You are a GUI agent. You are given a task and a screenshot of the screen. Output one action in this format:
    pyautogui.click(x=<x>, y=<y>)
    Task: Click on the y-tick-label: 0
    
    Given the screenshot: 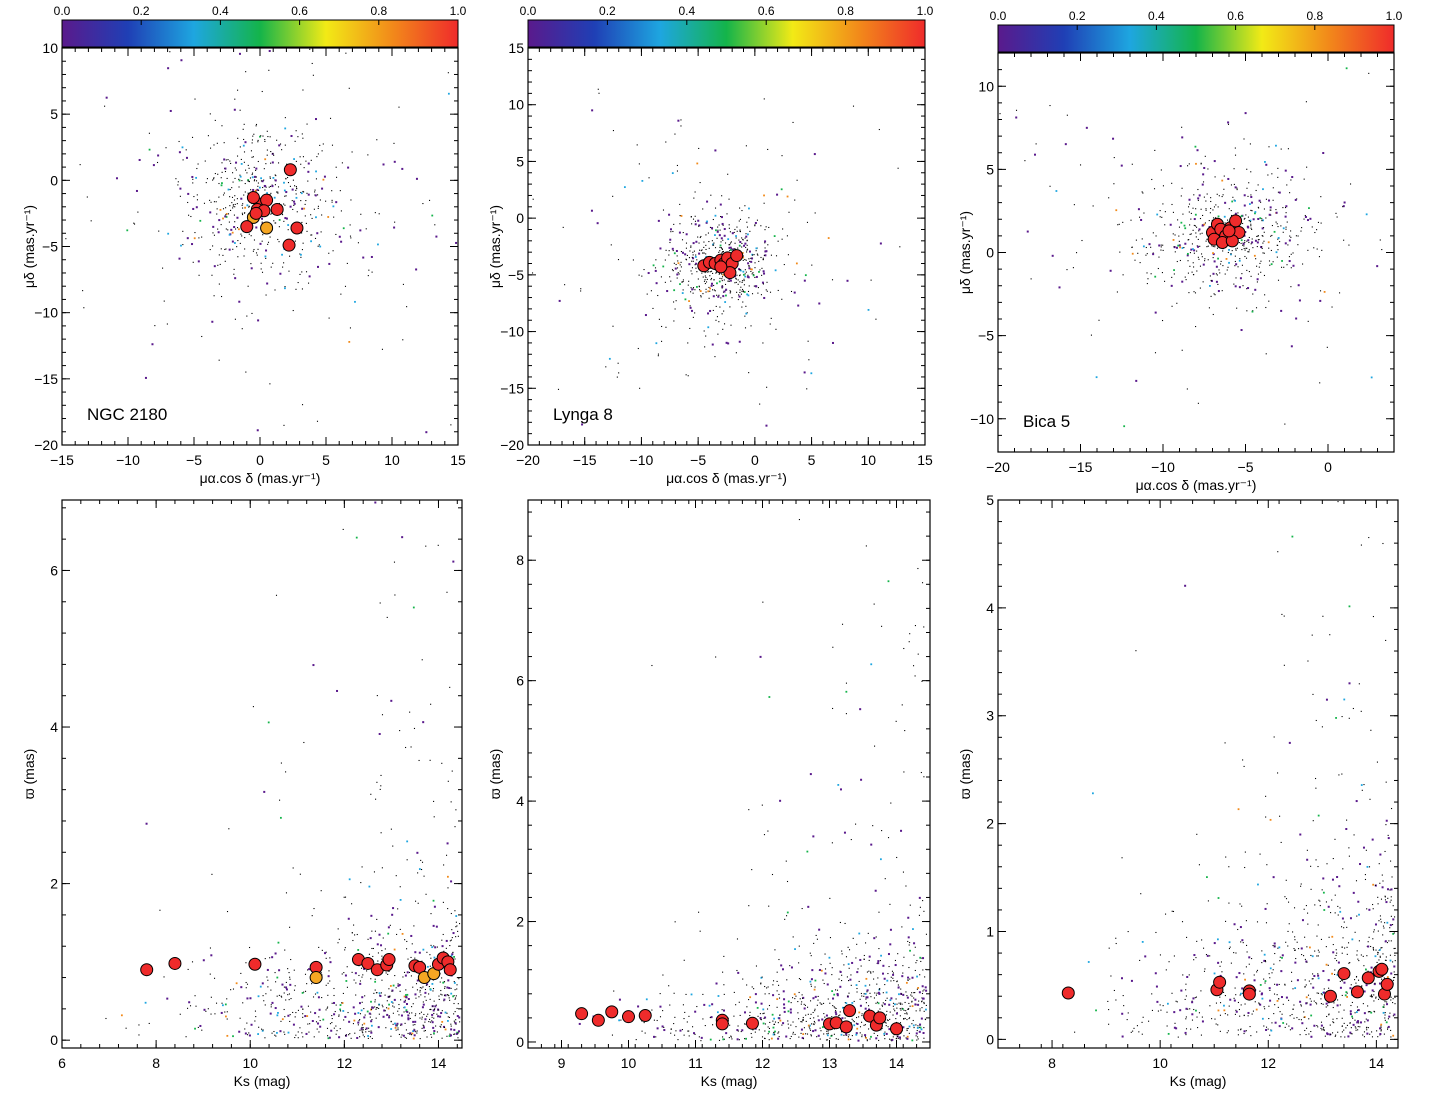 What is the action you would take?
    pyautogui.click(x=54, y=1040)
    